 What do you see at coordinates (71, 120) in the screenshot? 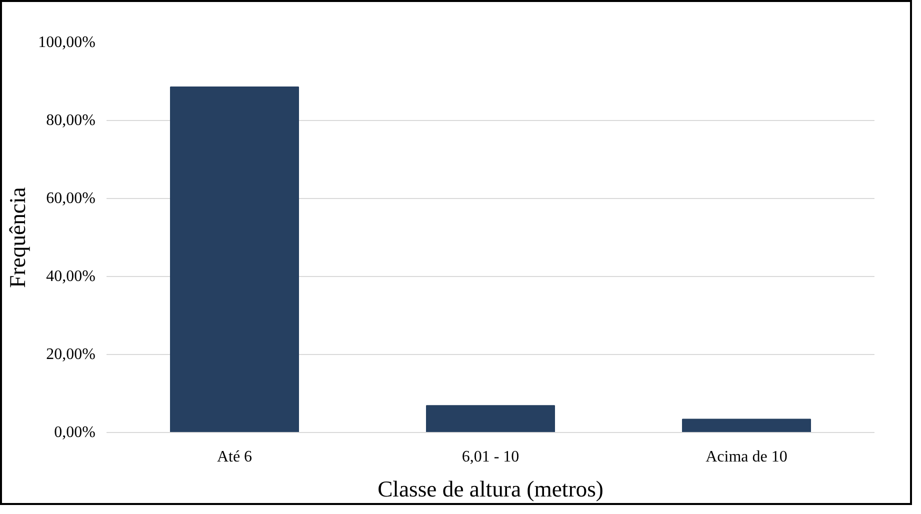
I see `y-tick-label: 80,00%` at bounding box center [71, 120].